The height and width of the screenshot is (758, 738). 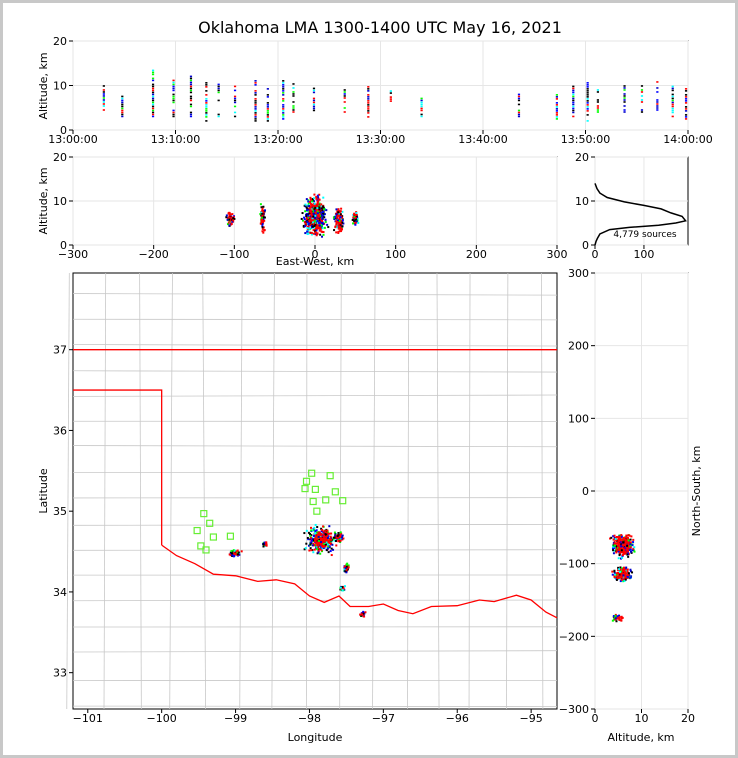 I want to click on histogram-y-ticks: 0 10 20, so click(x=585, y=201).